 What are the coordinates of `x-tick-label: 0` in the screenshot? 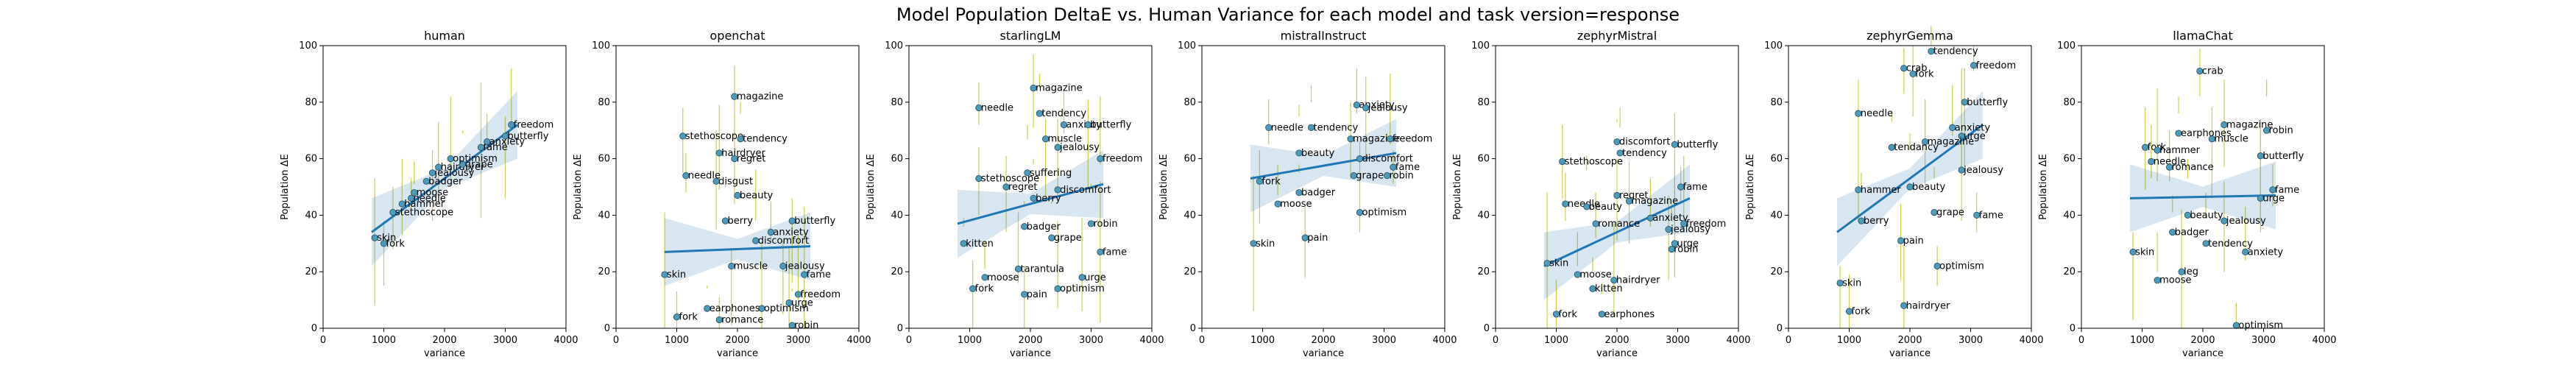 It's located at (909, 340).